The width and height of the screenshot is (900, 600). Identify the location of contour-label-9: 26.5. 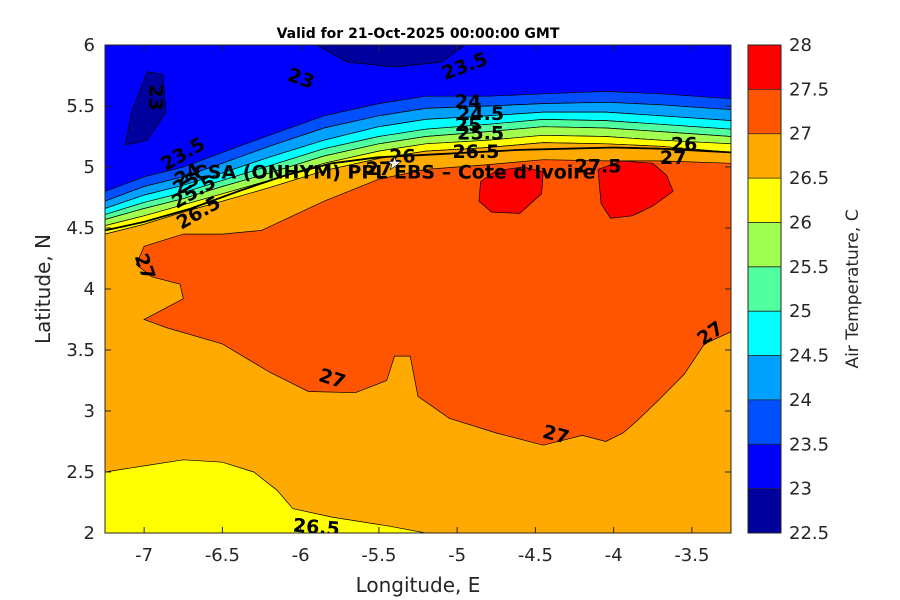
(475, 152).